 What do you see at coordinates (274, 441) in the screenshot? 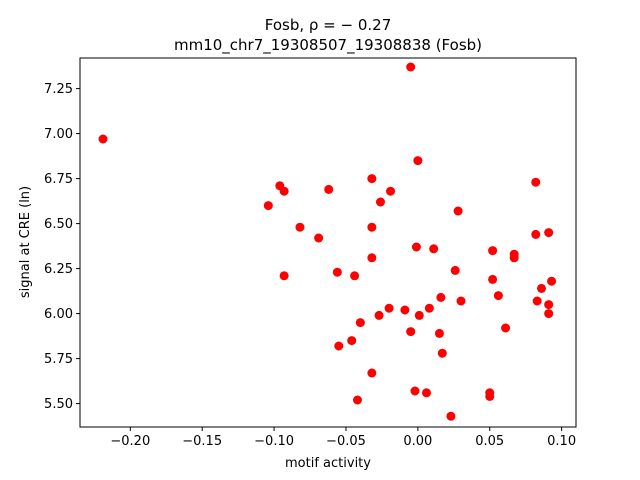
I see `x-tick-label: −0.10` at bounding box center [274, 441].